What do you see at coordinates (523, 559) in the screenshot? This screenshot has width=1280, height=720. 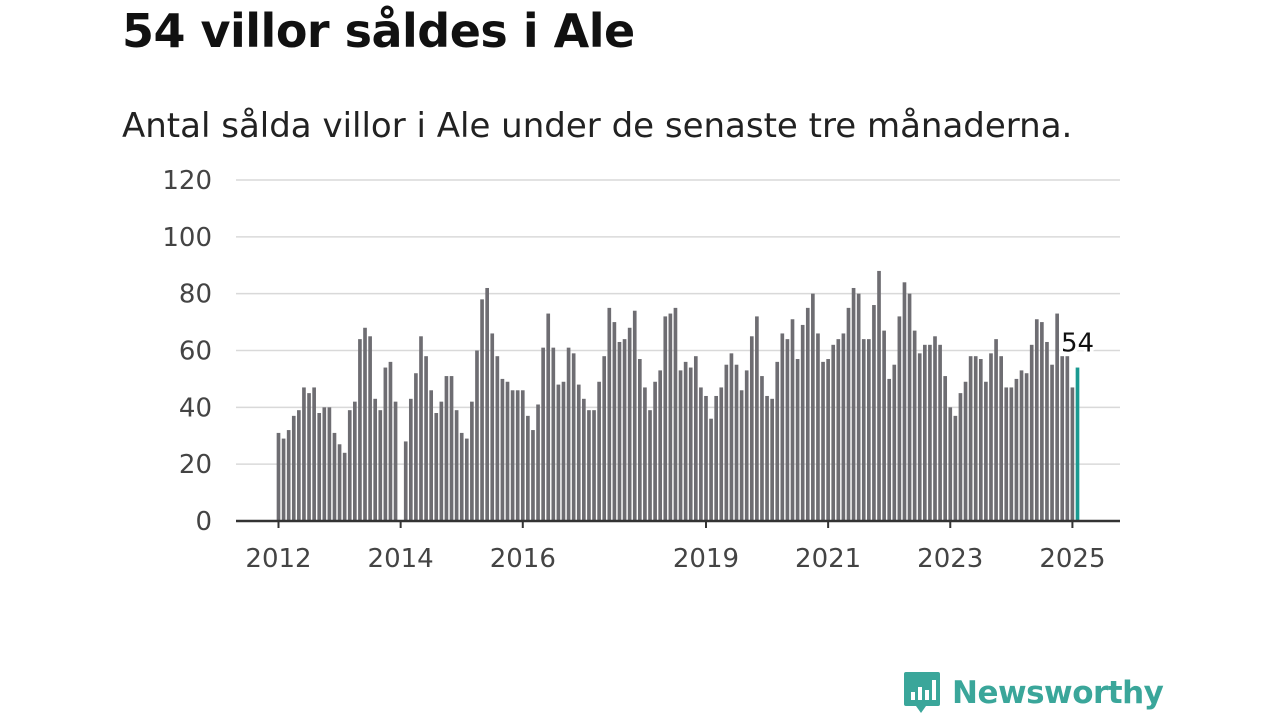 I see `x-tick-label: 2016` at bounding box center [523, 559].